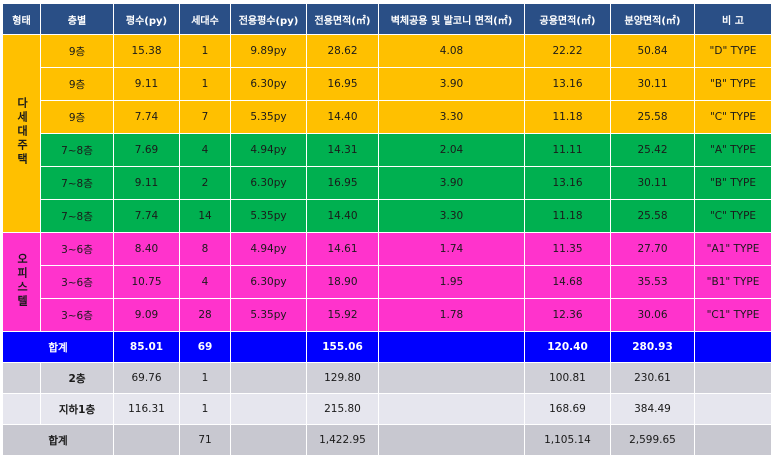 This screenshot has height=472, width=773. I want to click on cell-note: "C" TYPE, so click(733, 117).